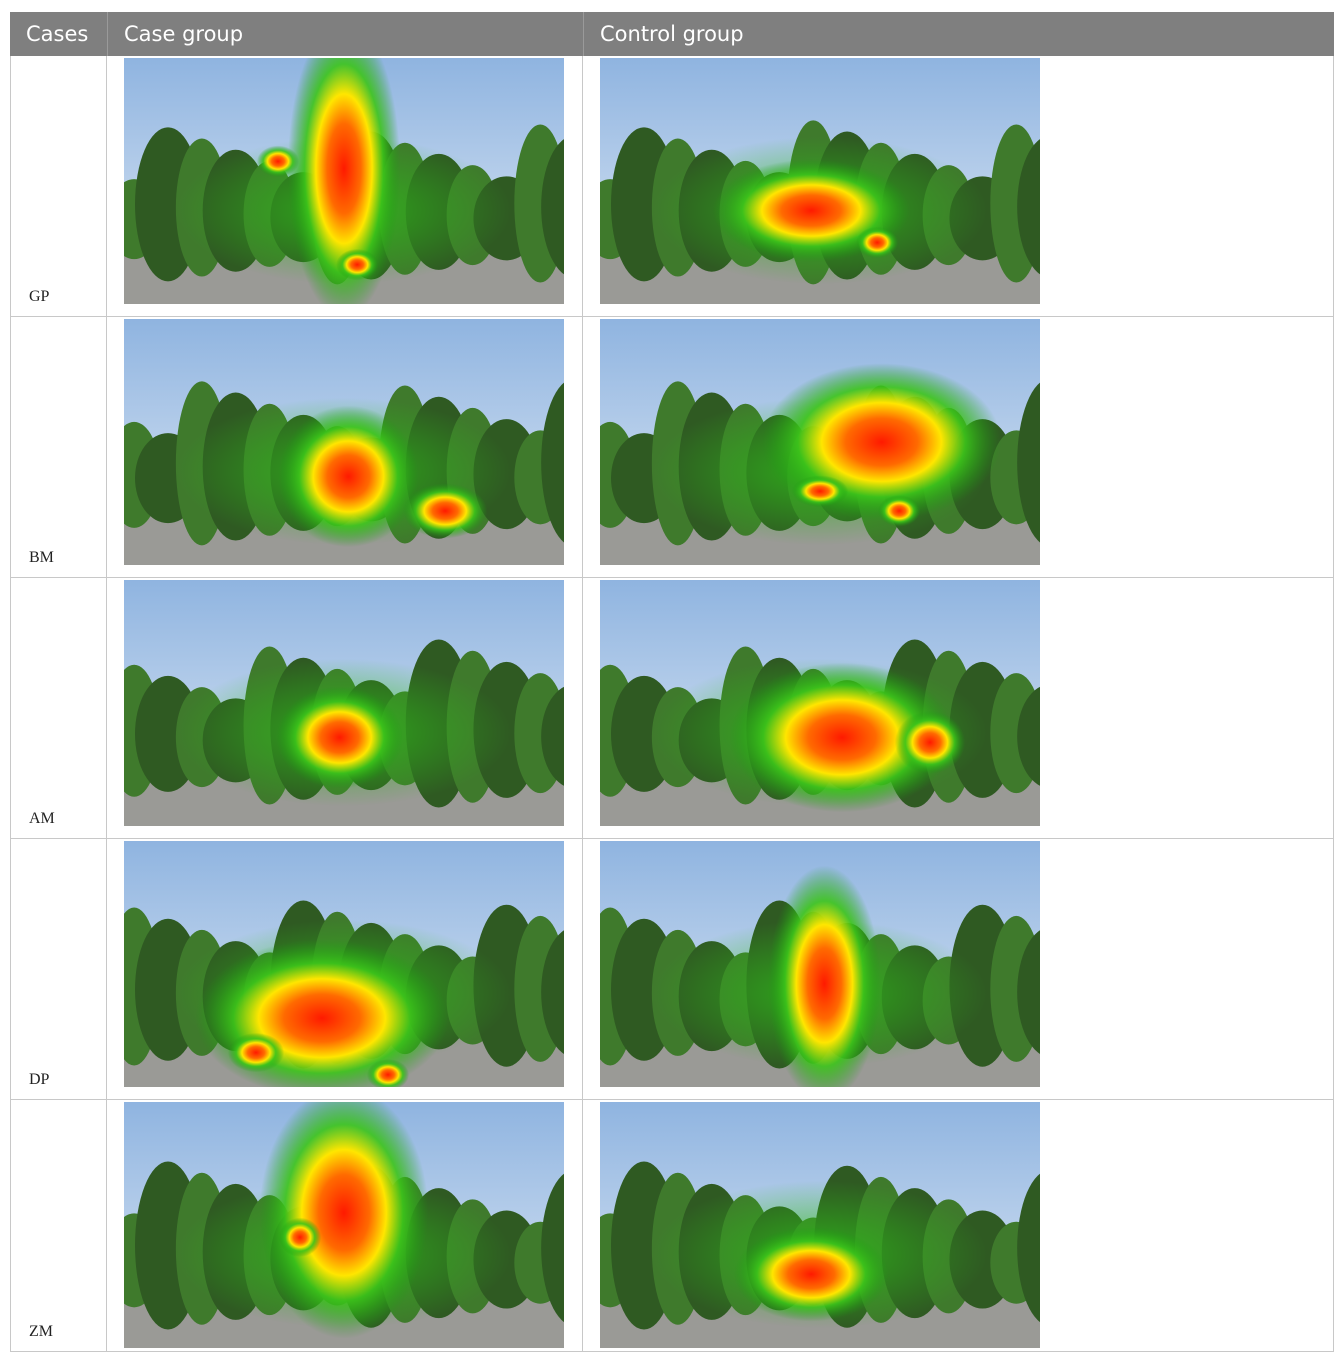 Image resolution: width=1335 pixels, height=1352 pixels. Describe the element at coordinates (39, 1079) in the screenshot. I see `row-label: DP` at that location.